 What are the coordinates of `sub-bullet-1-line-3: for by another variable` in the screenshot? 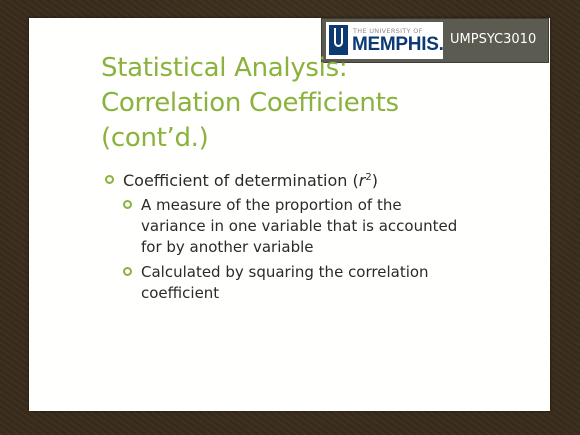 It's located at (227, 247).